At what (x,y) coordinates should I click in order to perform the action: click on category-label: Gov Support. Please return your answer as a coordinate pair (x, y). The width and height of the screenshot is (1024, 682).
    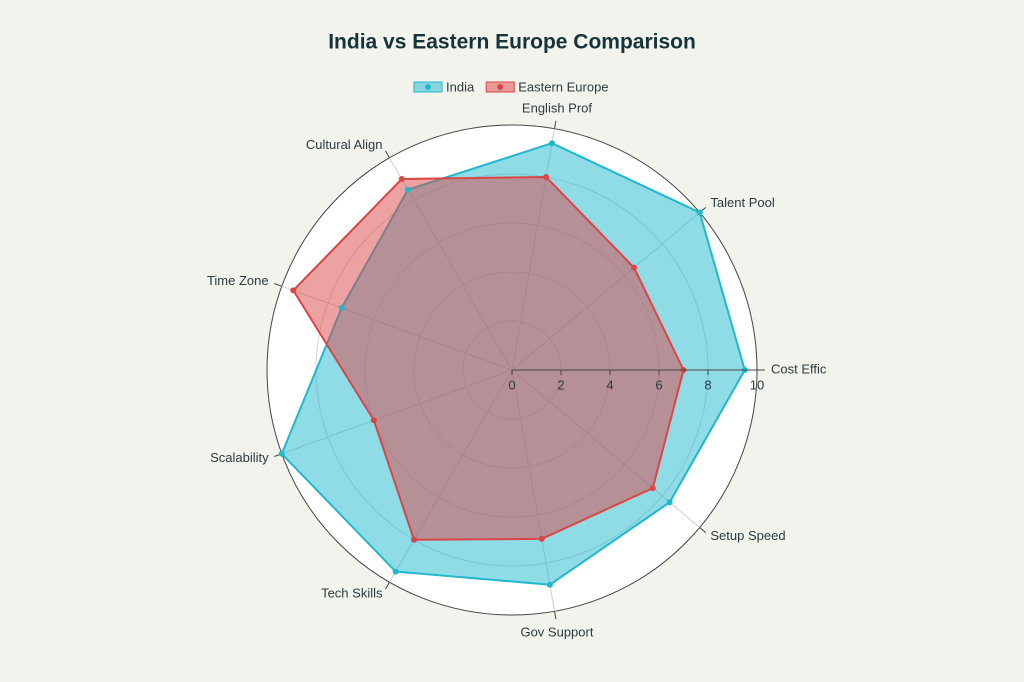
    Looking at the image, I should click on (556, 632).